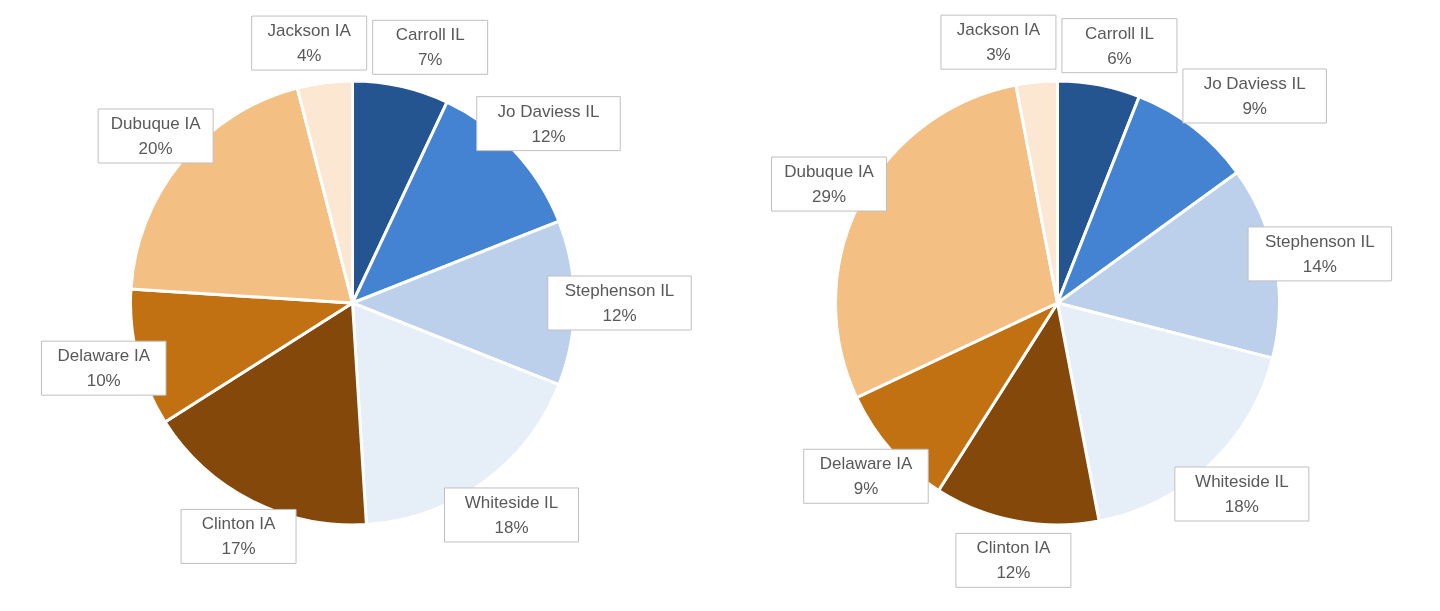 This screenshot has width=1440, height=611. I want to click on data-label: 3%, so click(998, 55).